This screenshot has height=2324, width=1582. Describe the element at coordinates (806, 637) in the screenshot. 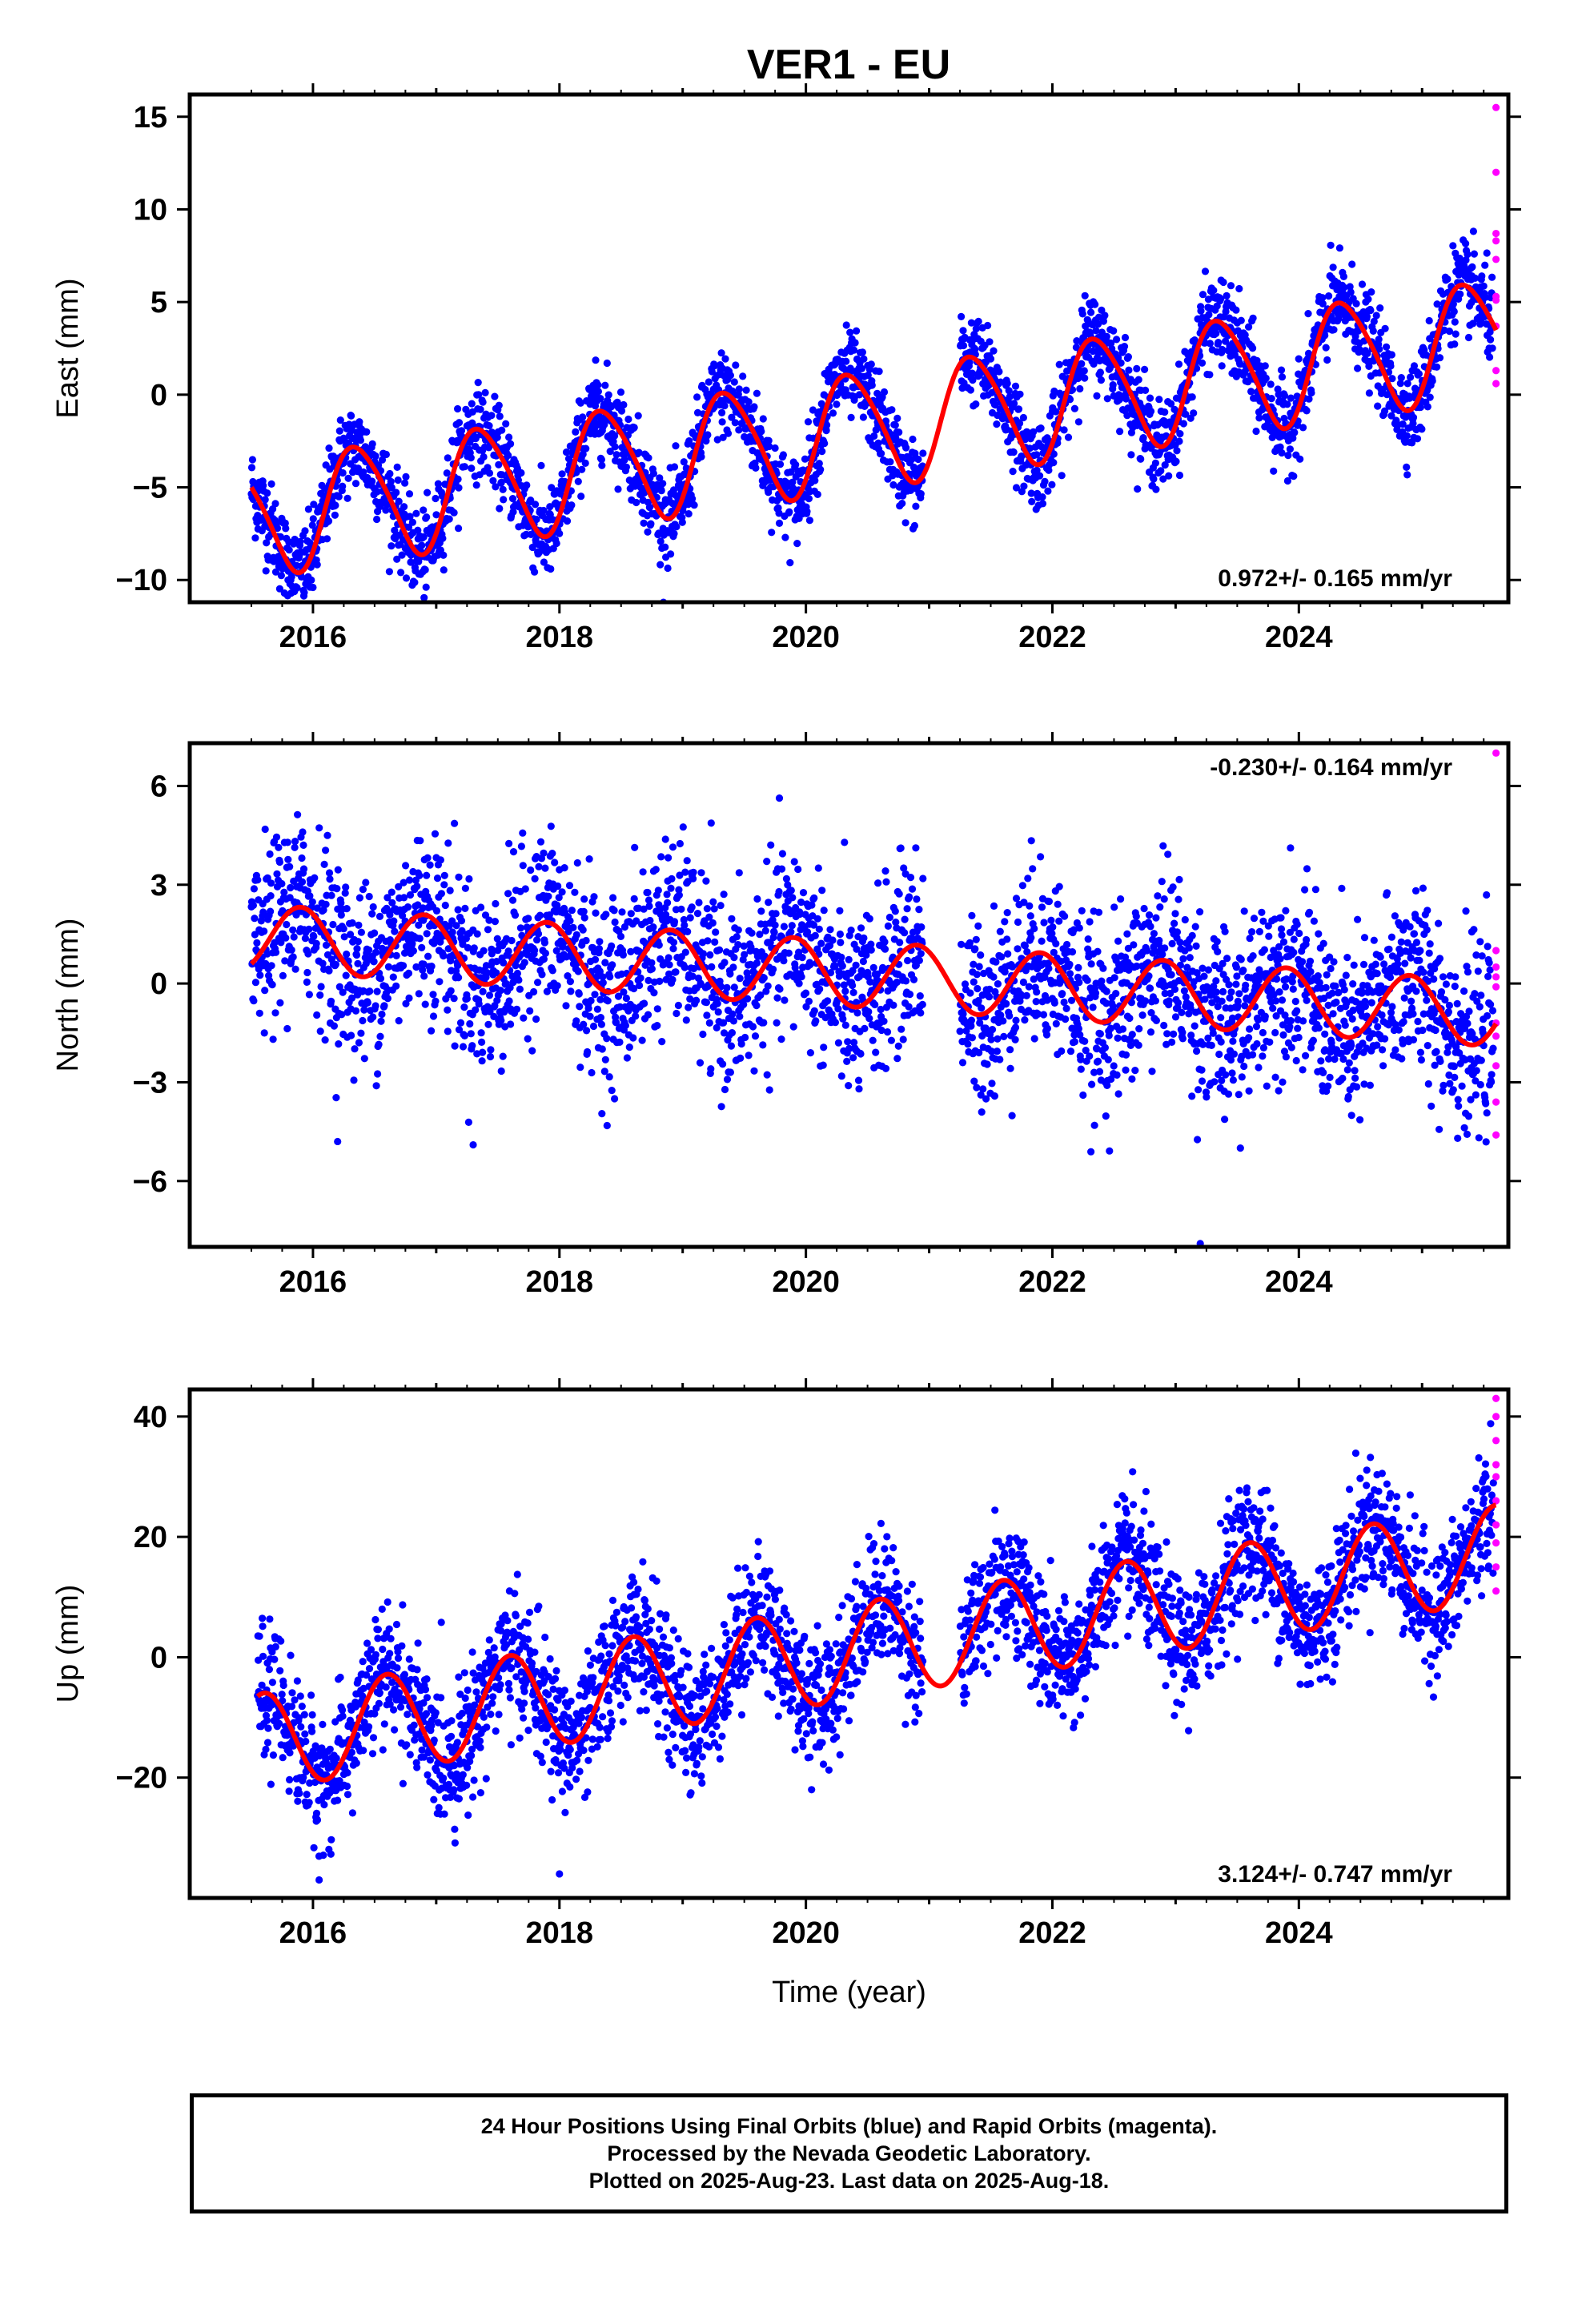

I see `x-tick-label: 2020` at that location.